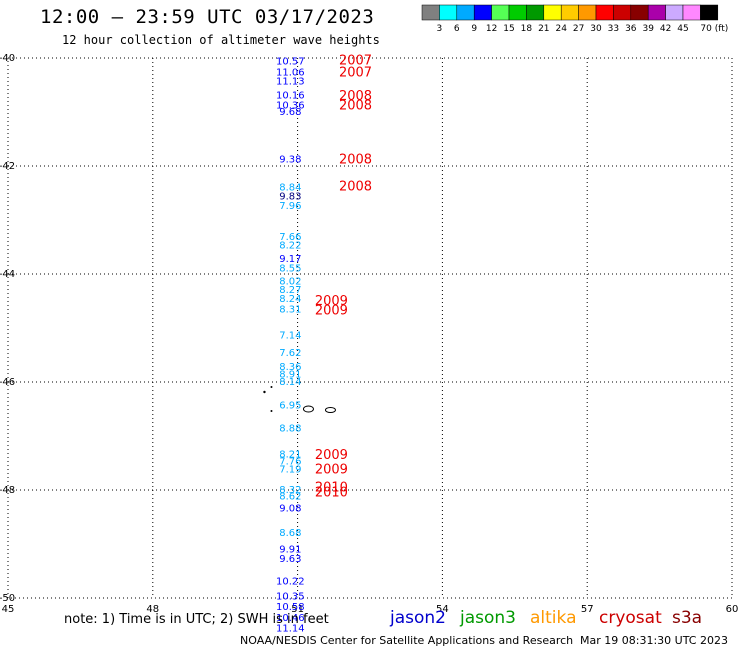  What do you see at coordinates (290, 367) in the screenshot?
I see `swh-label: 8.36` at bounding box center [290, 367].